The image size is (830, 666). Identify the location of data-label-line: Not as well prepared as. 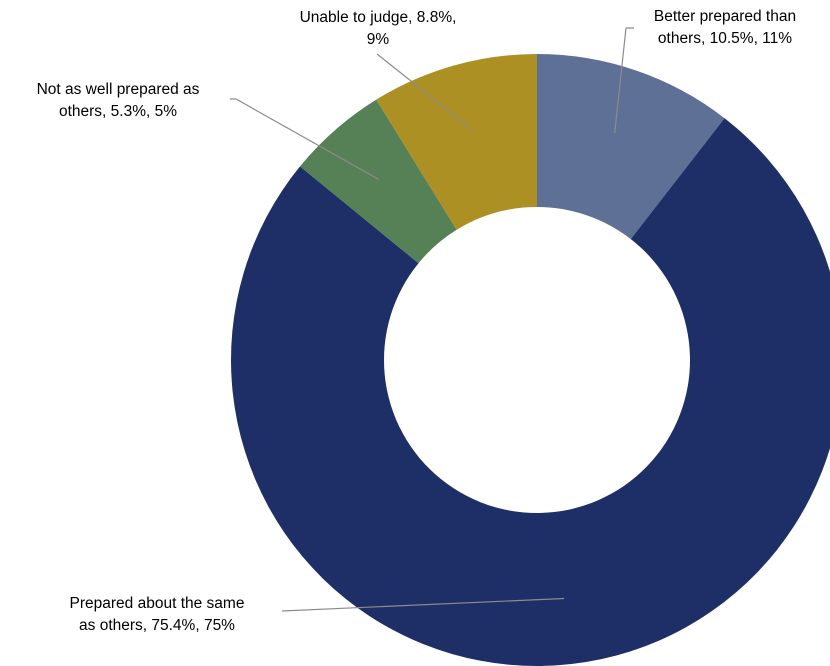
(118, 89).